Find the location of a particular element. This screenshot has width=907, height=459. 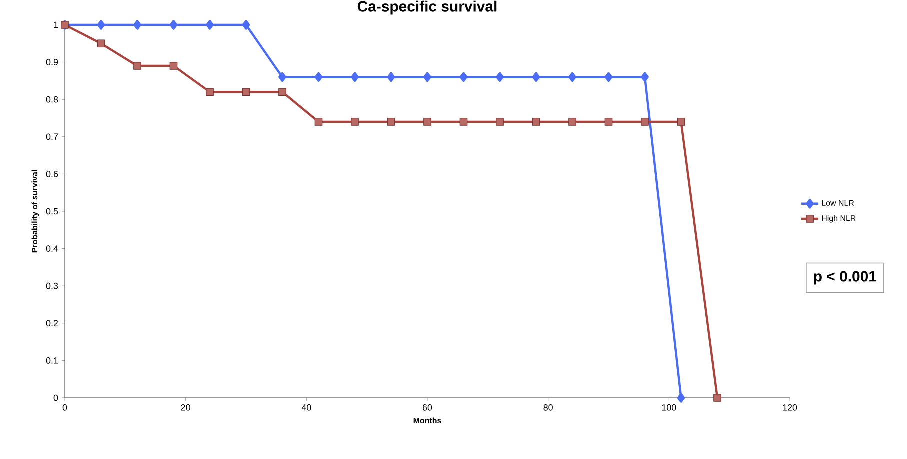

y-tick-label: 0.4 is located at coordinates (52, 249).